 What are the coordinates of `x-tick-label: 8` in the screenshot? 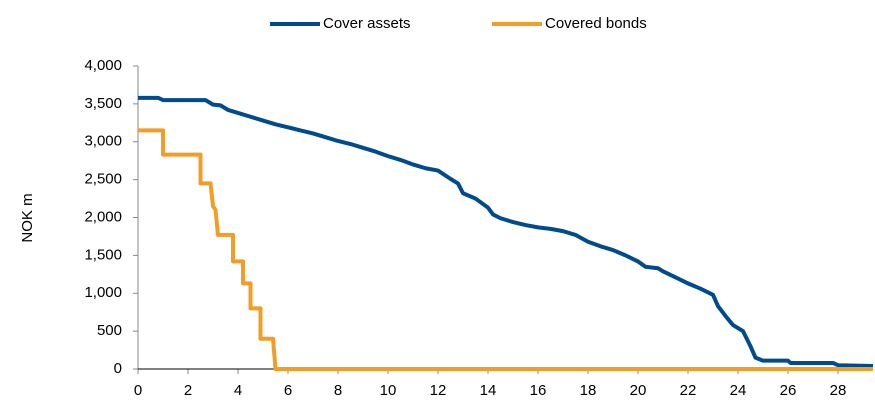 It's located at (338, 390).